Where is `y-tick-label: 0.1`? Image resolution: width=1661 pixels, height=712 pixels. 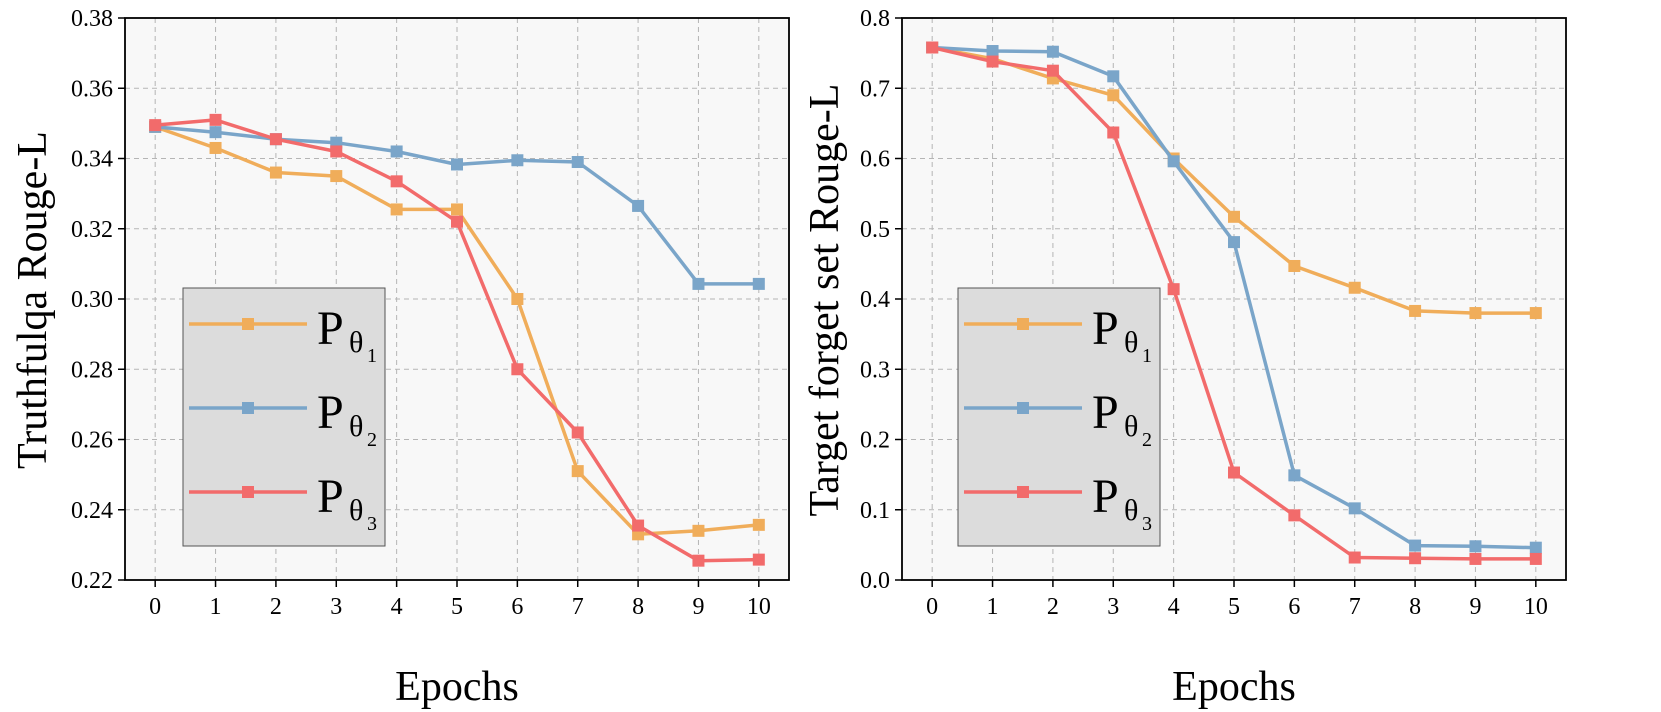
y-tick-label: 0.1 is located at coordinates (875, 511).